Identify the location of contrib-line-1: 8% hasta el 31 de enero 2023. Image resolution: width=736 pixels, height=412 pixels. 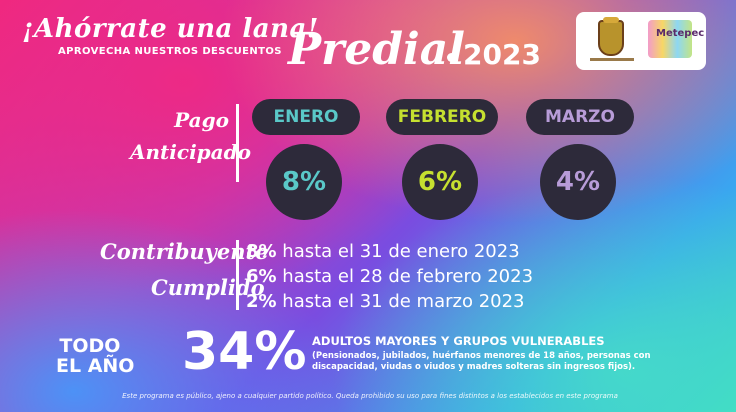
(383, 251).